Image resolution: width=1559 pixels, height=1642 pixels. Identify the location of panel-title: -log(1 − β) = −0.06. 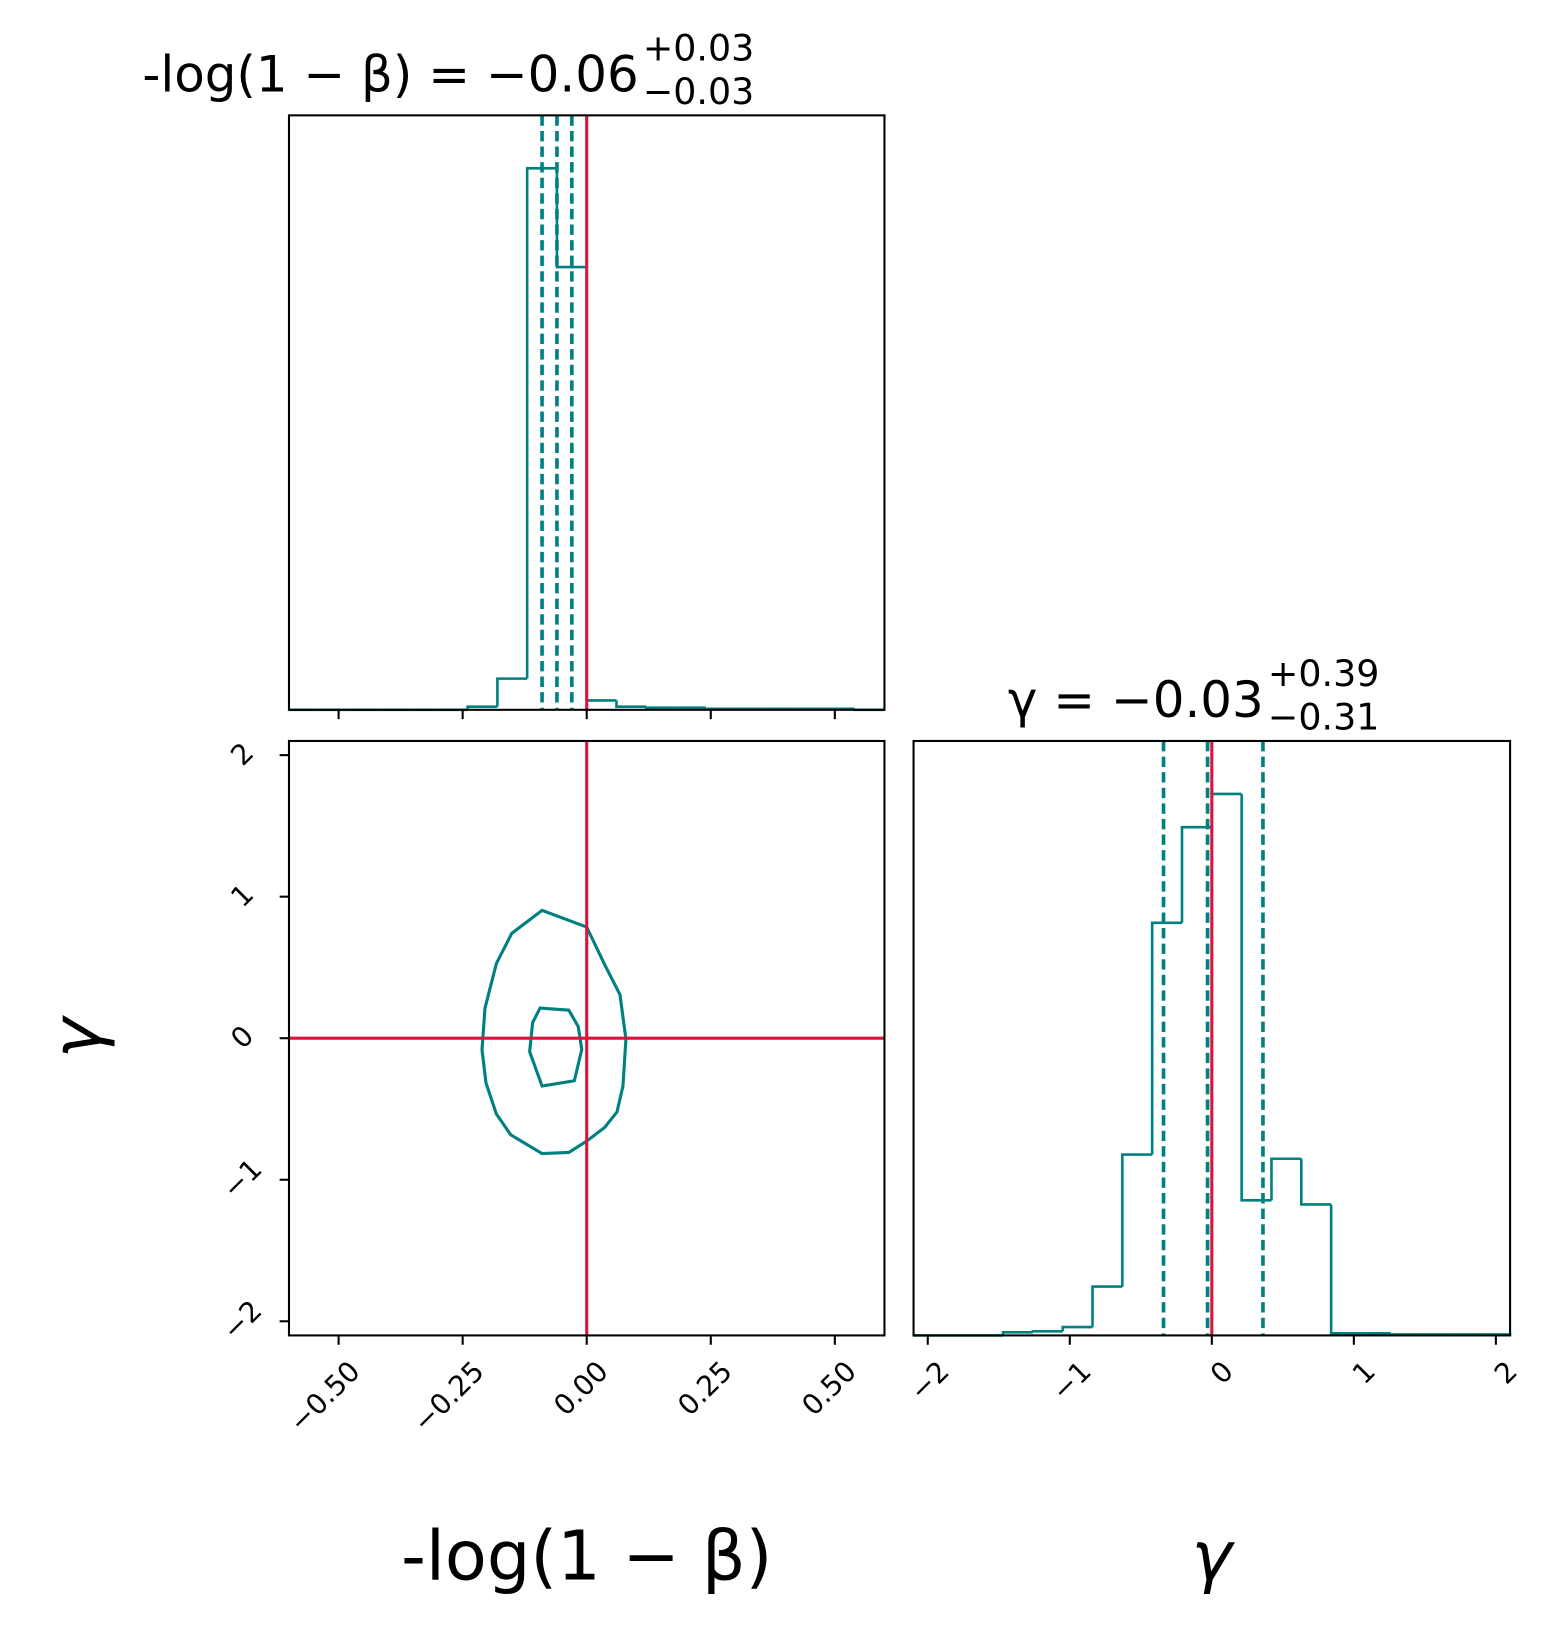
(390, 74).